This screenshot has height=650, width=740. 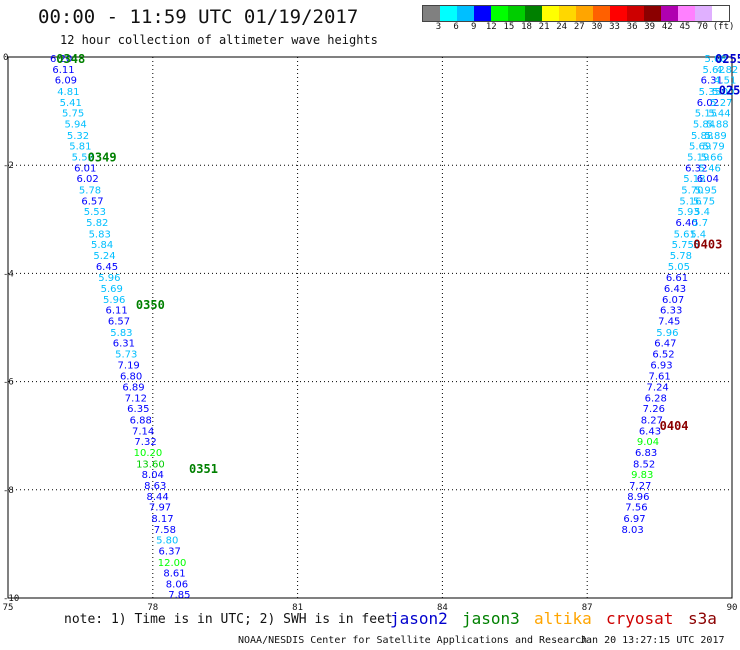 I want to click on legend-label: 42, so click(x=667, y=27).